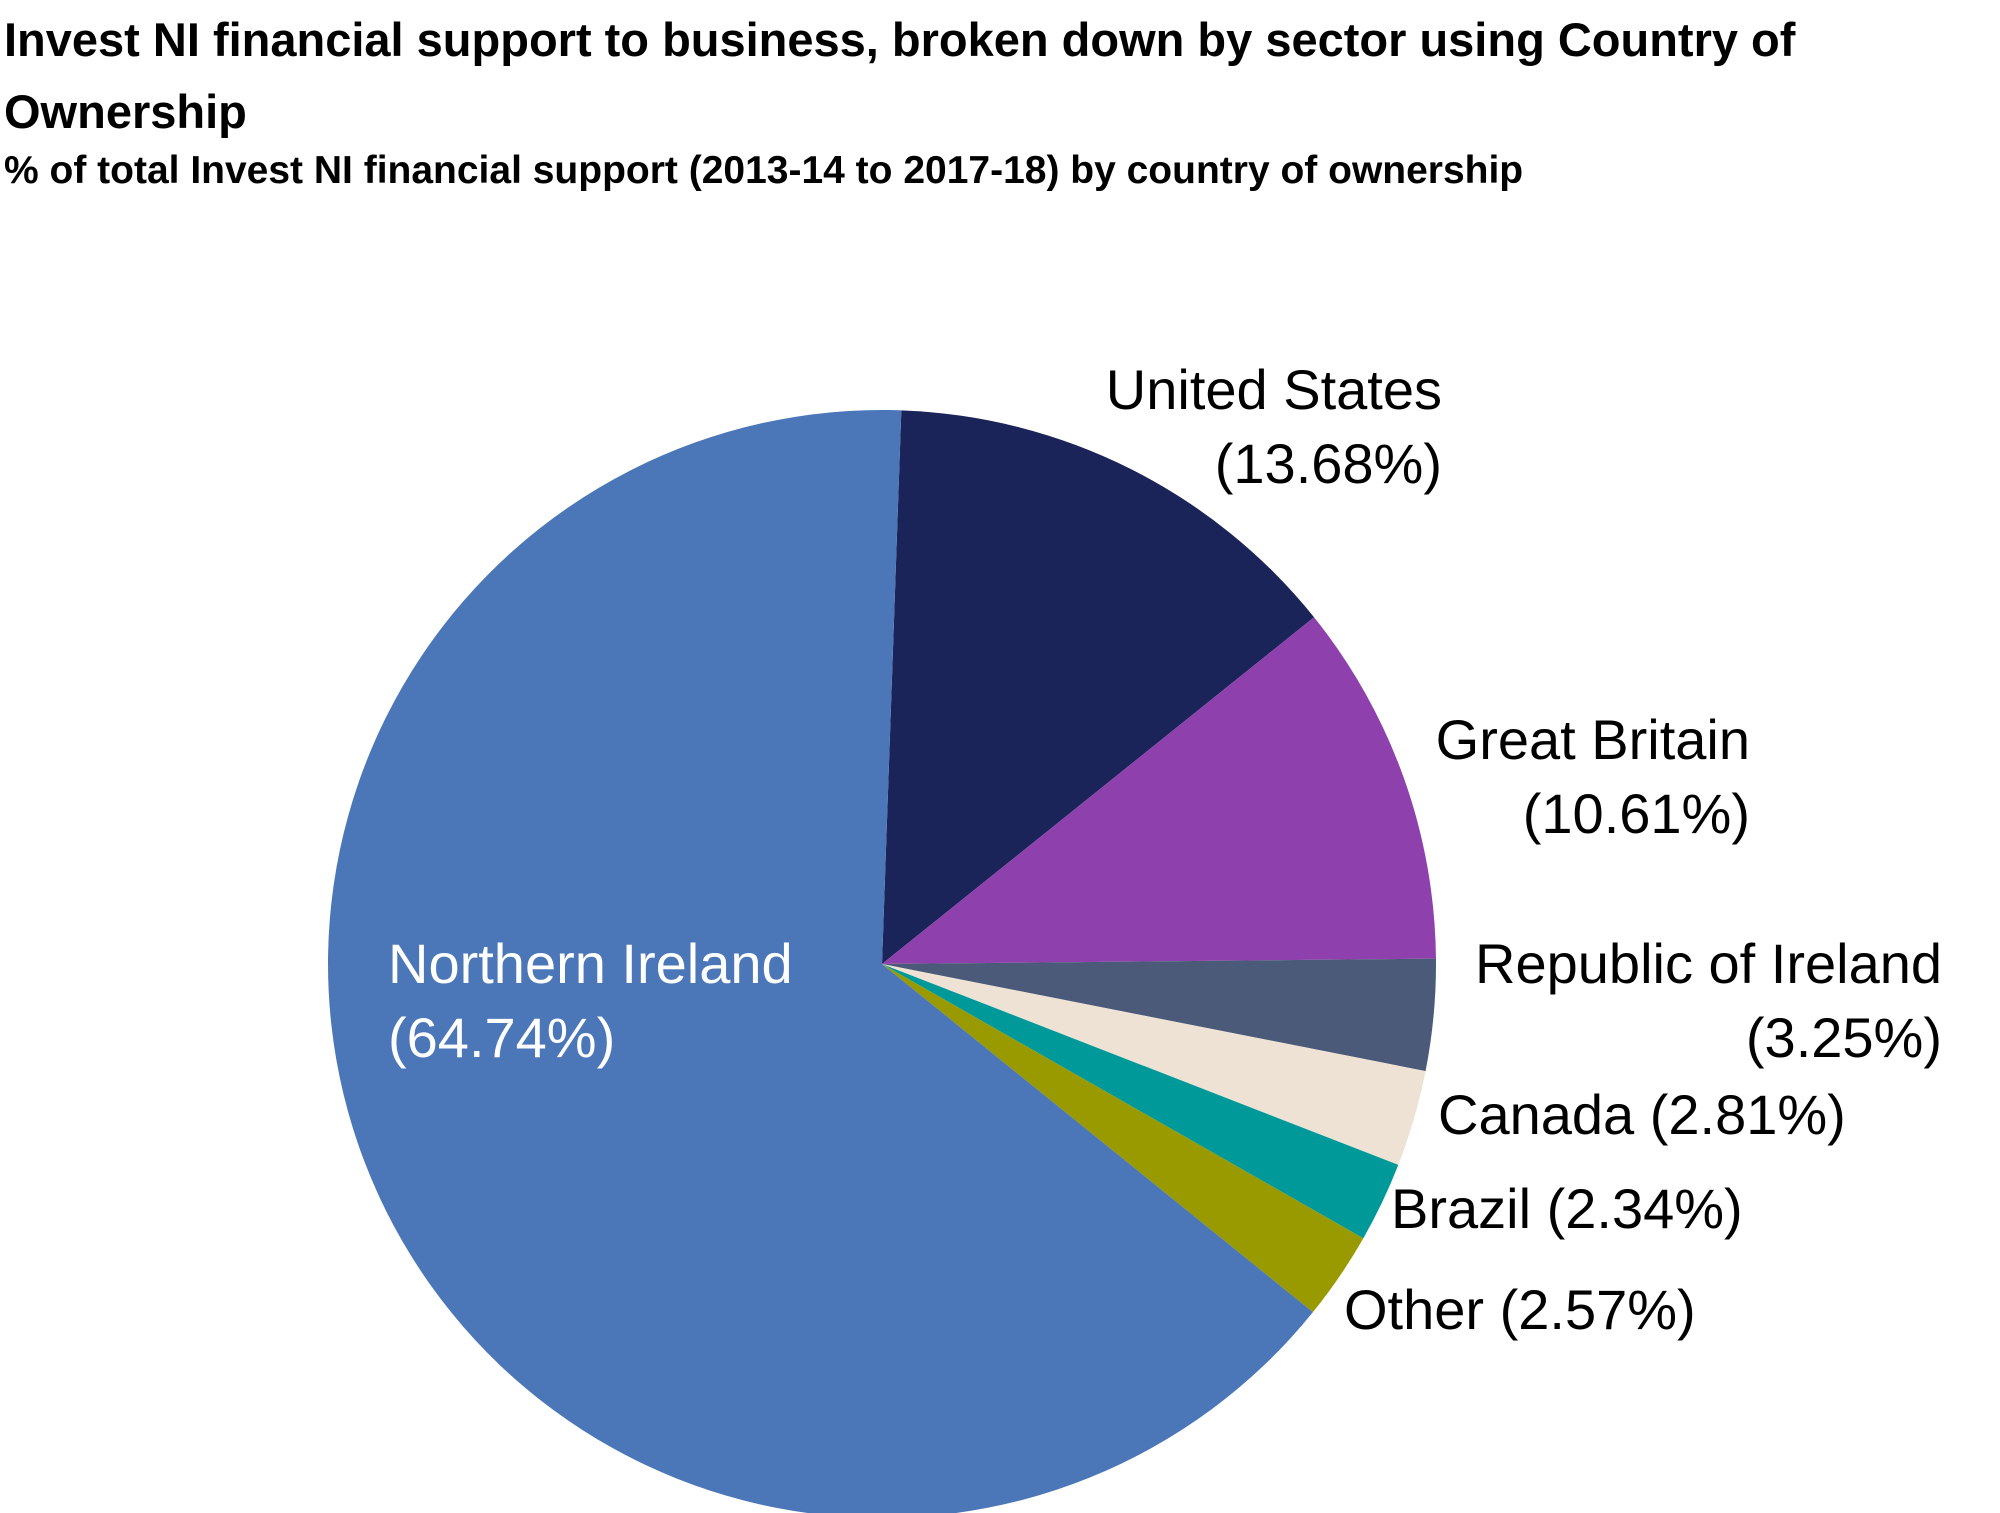 The image size is (2000, 1513). Describe the element at coordinates (1593, 739) in the screenshot. I see `slice-label: Great Britain` at that location.